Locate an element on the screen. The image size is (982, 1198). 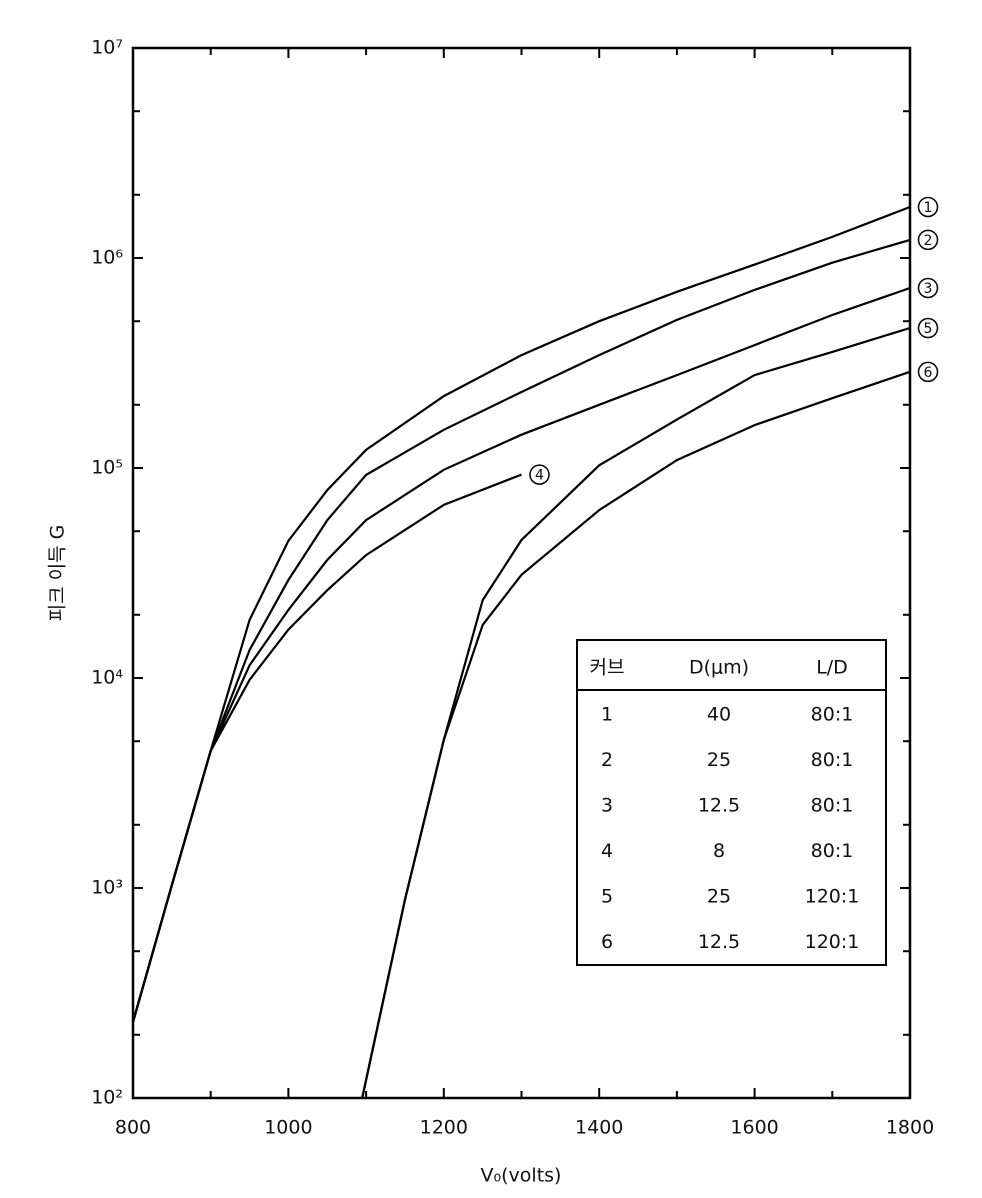
y-tick-label: 10⁴ is located at coordinates (107, 678).